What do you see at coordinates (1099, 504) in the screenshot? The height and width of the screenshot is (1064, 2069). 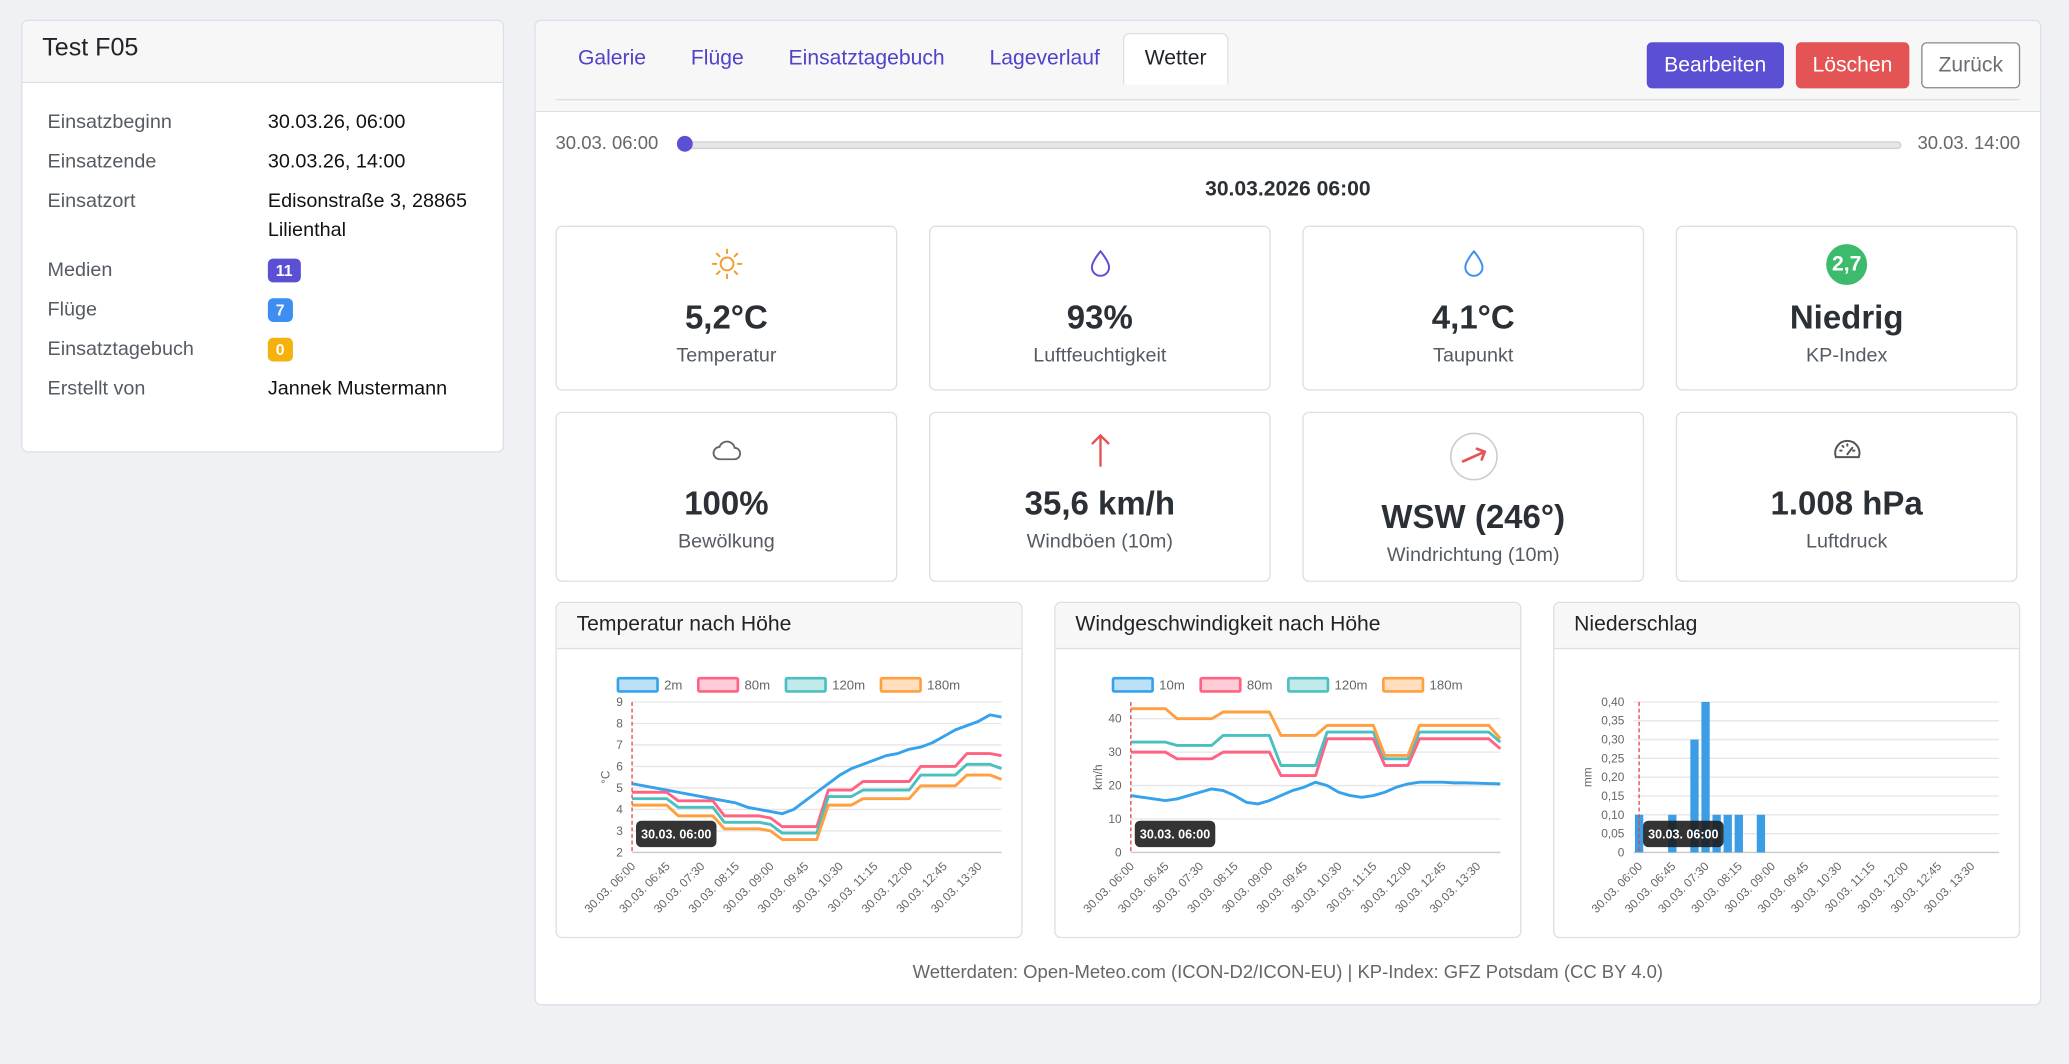 I see `card-value: 35,6 km/h` at bounding box center [1099, 504].